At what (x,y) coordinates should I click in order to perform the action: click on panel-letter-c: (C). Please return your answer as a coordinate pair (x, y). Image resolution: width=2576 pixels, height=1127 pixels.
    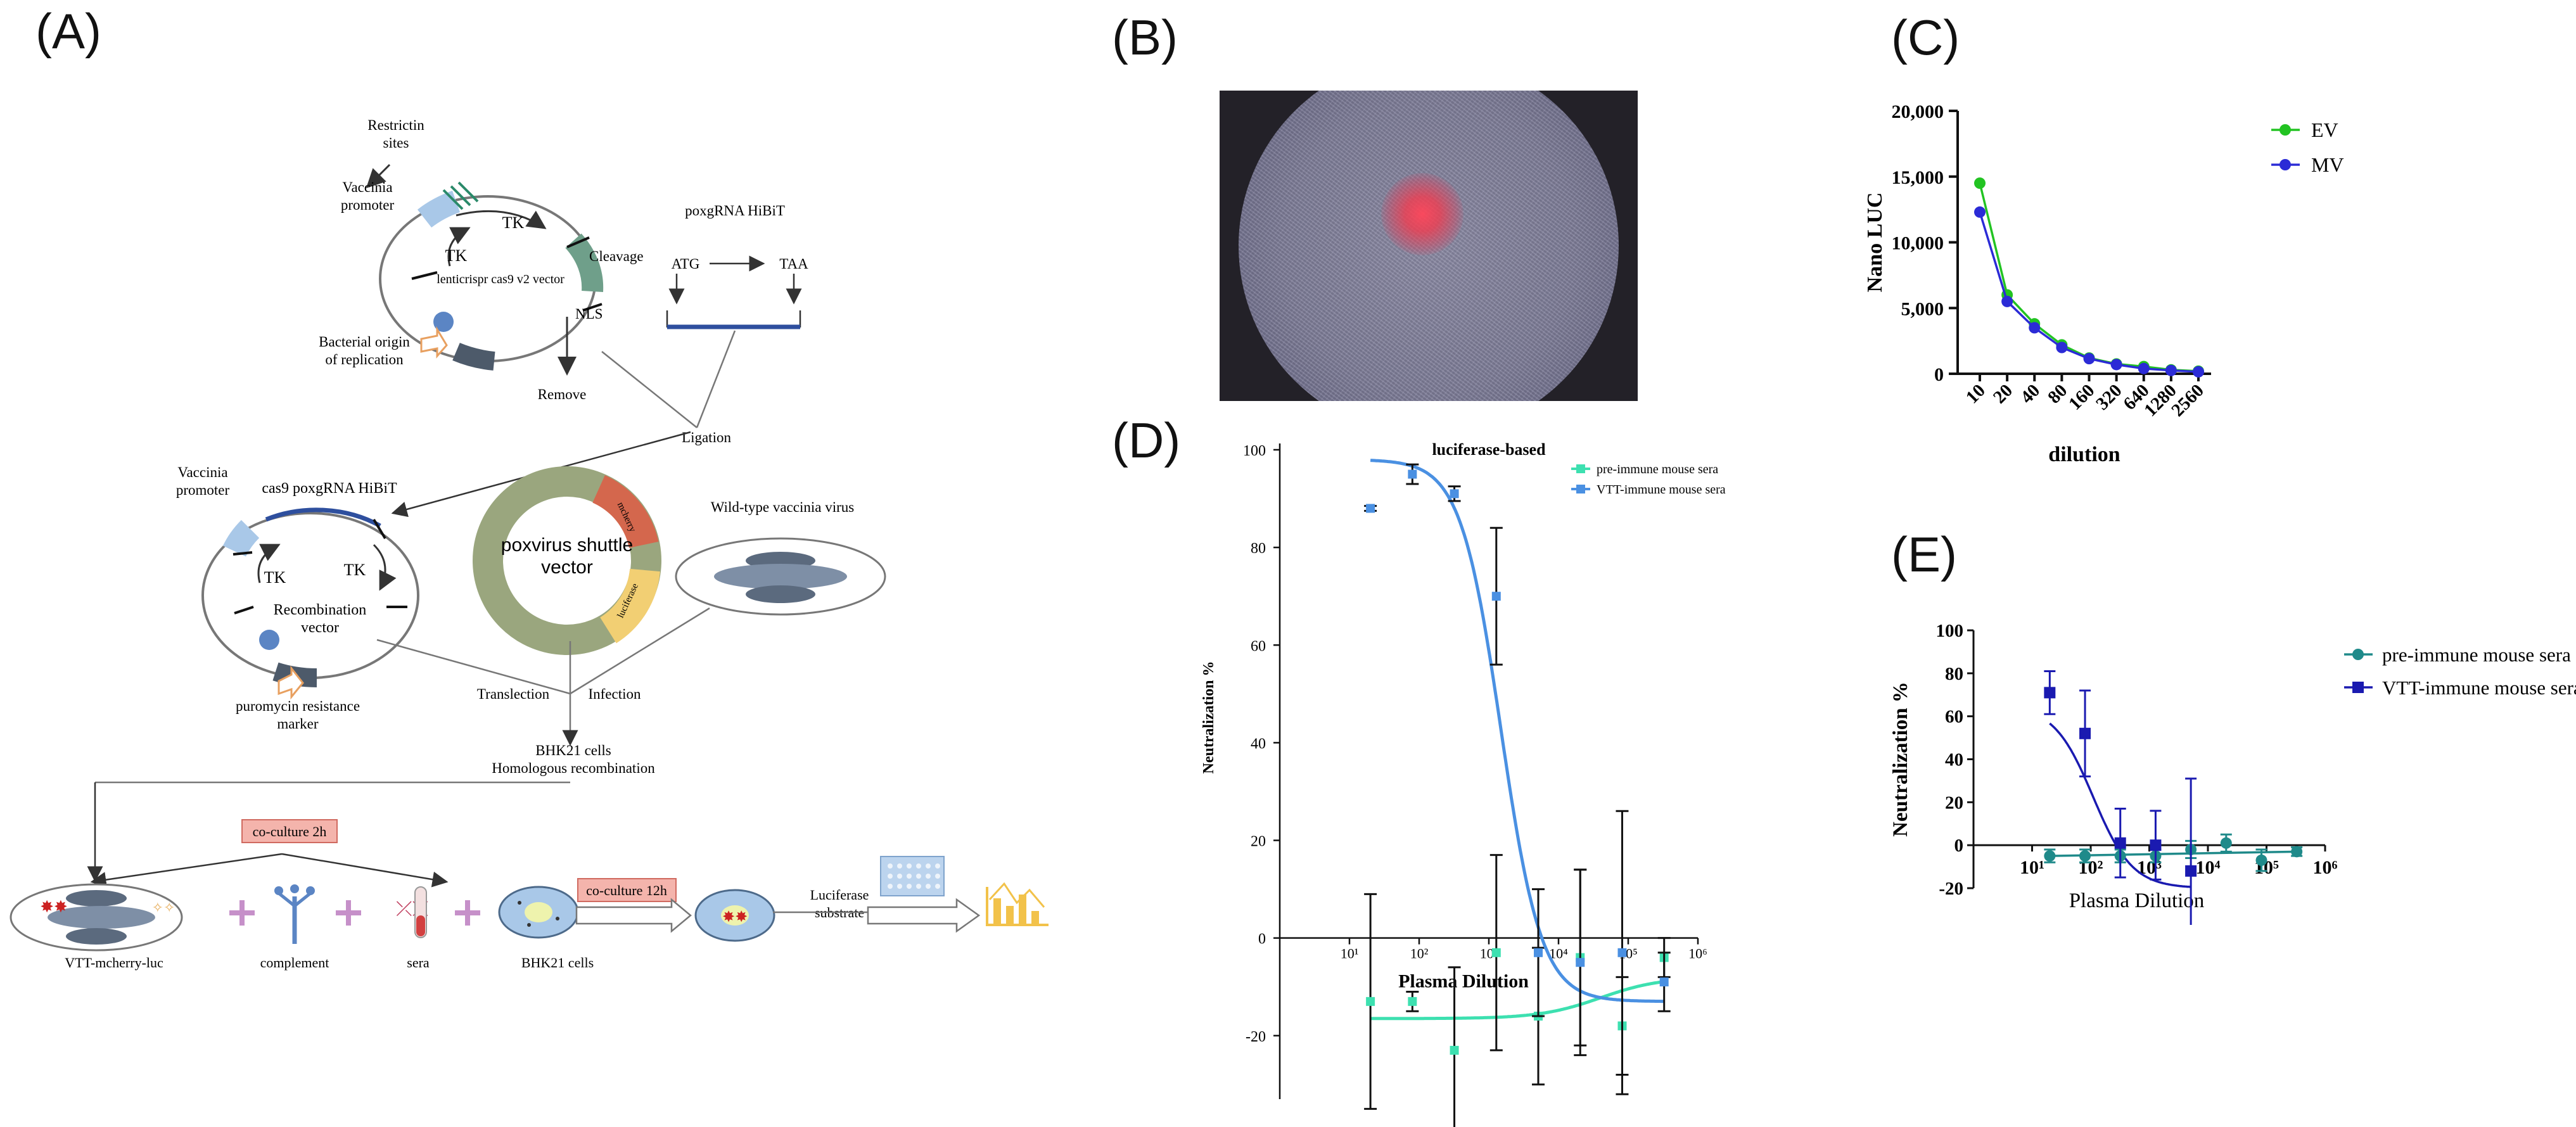
    Looking at the image, I should click on (1926, 37).